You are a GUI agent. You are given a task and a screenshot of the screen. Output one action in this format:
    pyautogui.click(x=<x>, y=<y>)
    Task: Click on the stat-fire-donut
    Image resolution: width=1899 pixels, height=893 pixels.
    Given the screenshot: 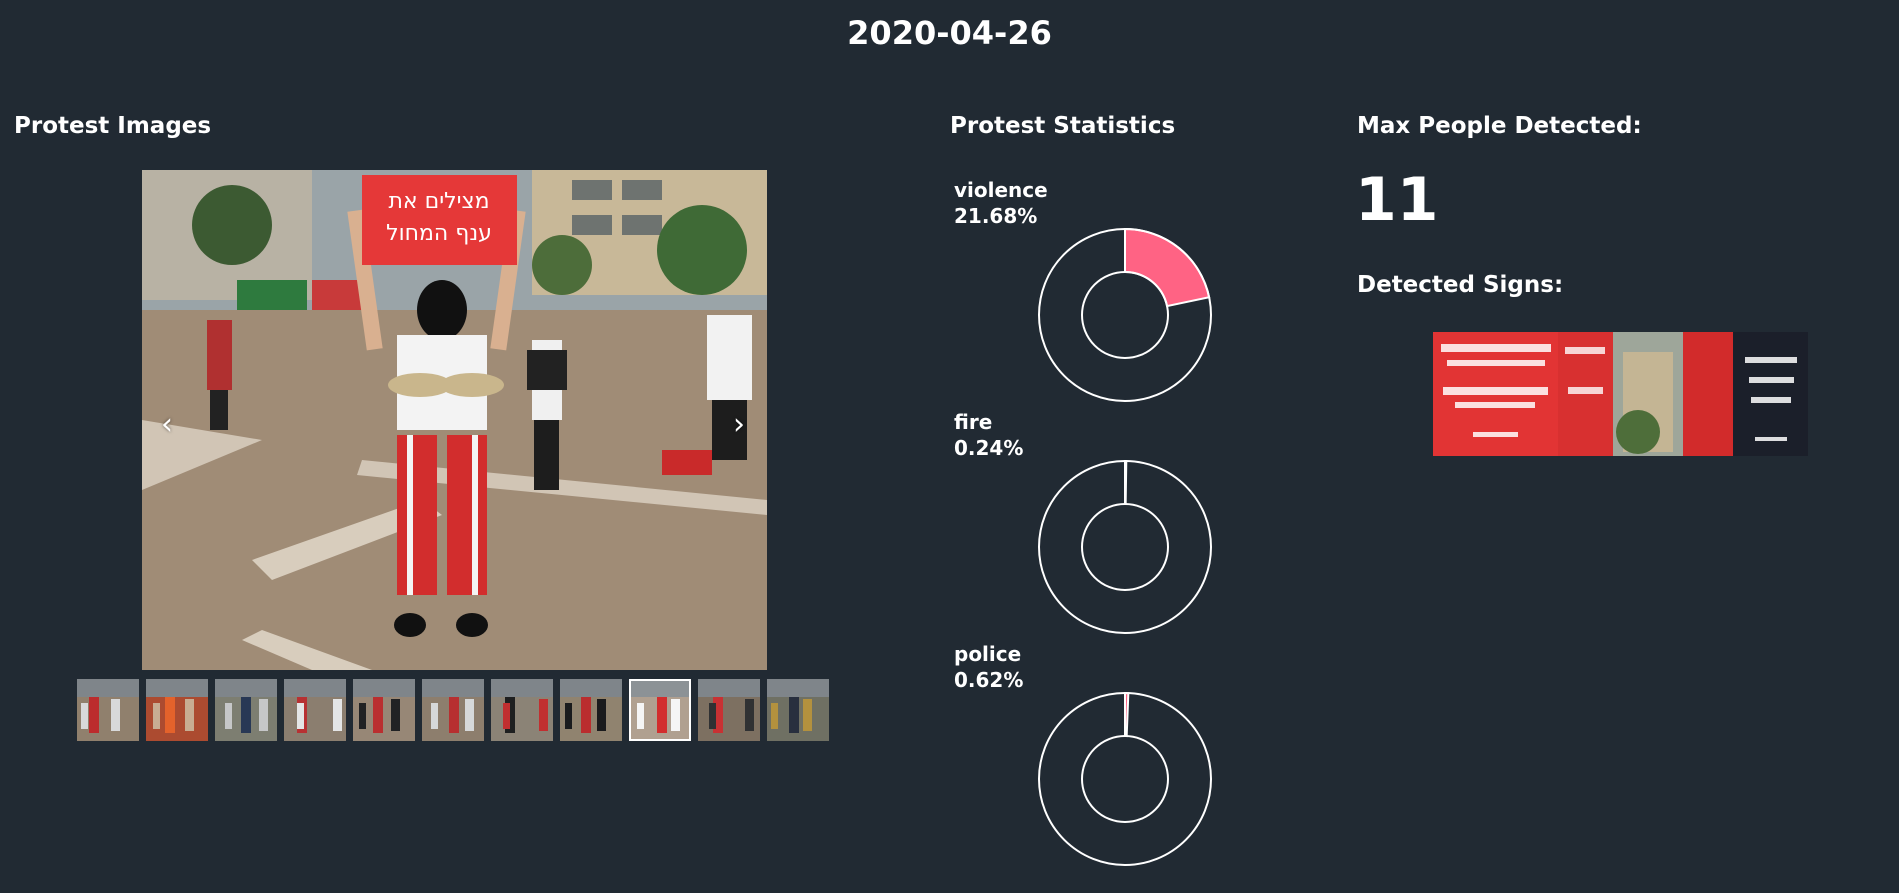 What is the action you would take?
    pyautogui.click(x=1125, y=547)
    